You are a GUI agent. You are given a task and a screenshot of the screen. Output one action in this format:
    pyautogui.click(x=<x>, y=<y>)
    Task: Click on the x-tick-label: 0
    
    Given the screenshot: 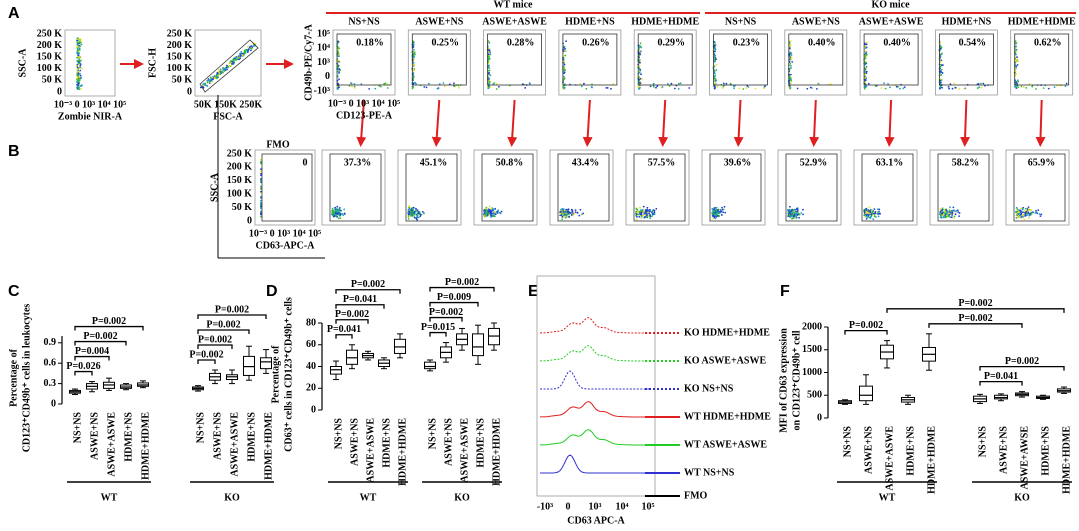 What is the action you would take?
    pyautogui.click(x=568, y=506)
    